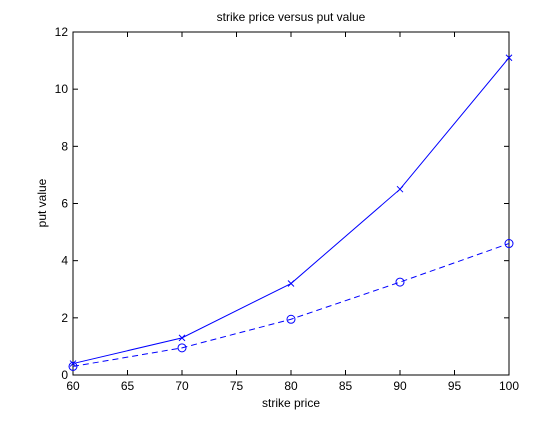 This screenshot has height=425, width=560. Describe the element at coordinates (64, 261) in the screenshot. I see `y-tick-label: 4` at that location.